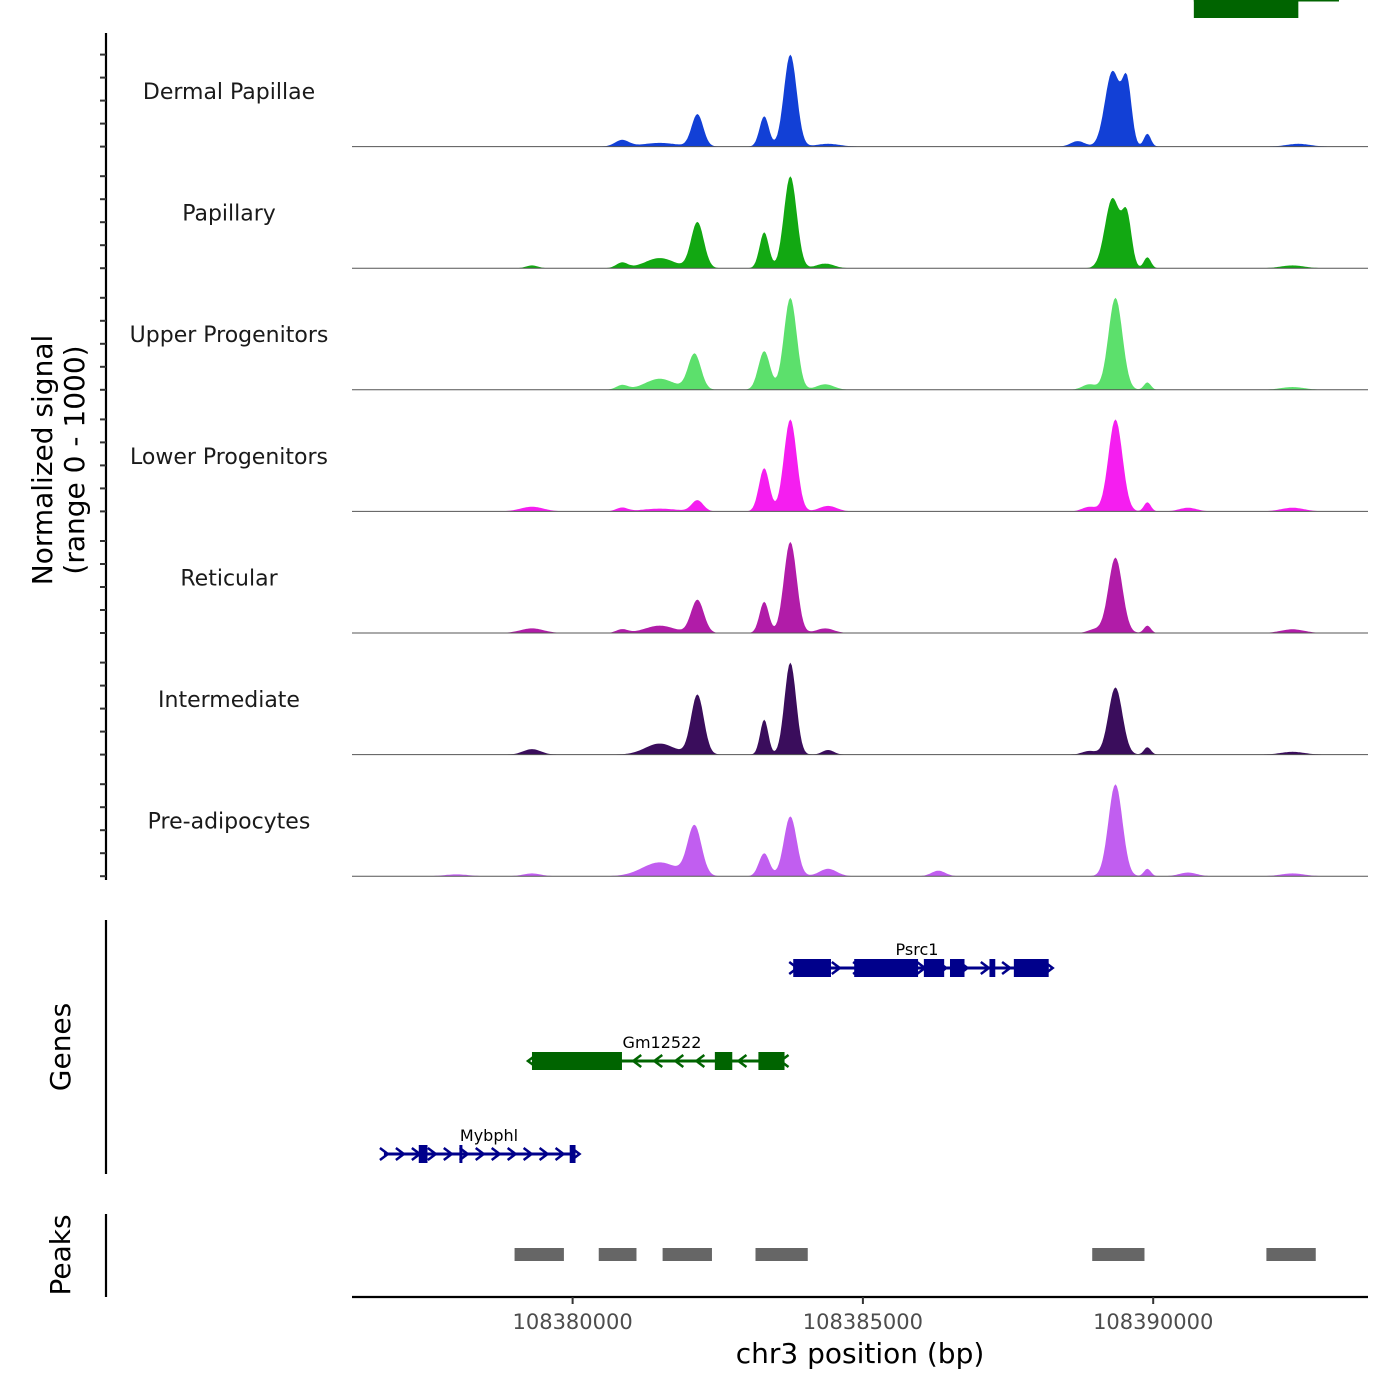 Image resolution: width=1400 pixels, height=1400 pixels. Describe the element at coordinates (229, 822) in the screenshot. I see `track-label: Pre-adipocytes` at that location.